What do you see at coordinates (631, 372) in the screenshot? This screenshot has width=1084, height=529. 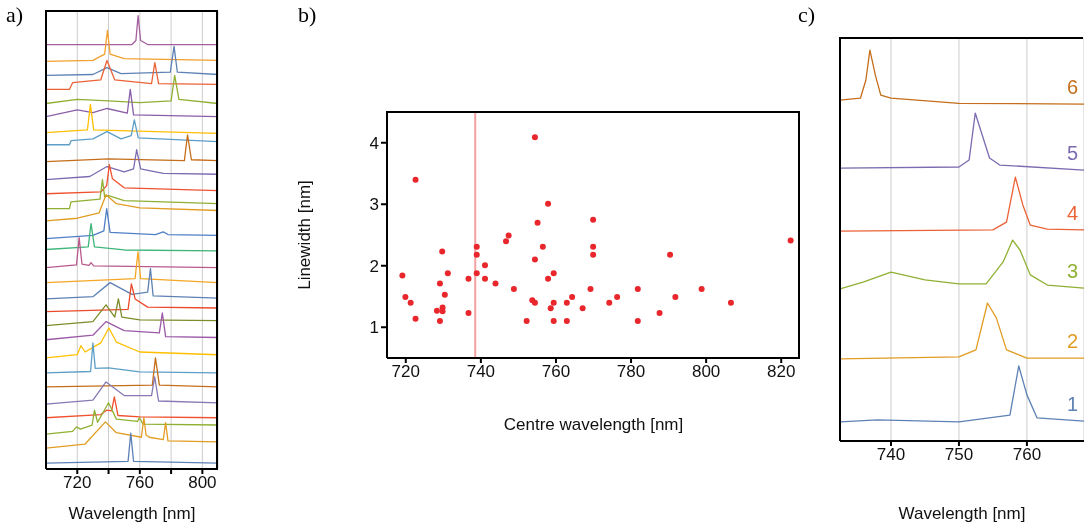 I see `x-tick-label: 780` at bounding box center [631, 372].